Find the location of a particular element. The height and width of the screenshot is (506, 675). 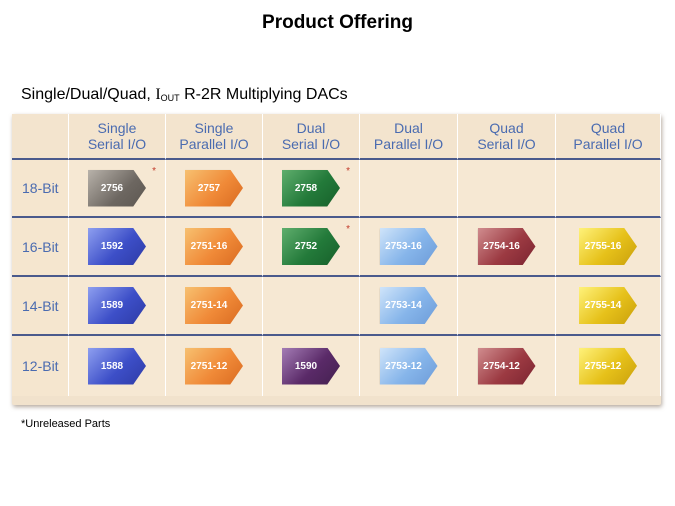

part-badge: 2754-12 is located at coordinates (506, 366).